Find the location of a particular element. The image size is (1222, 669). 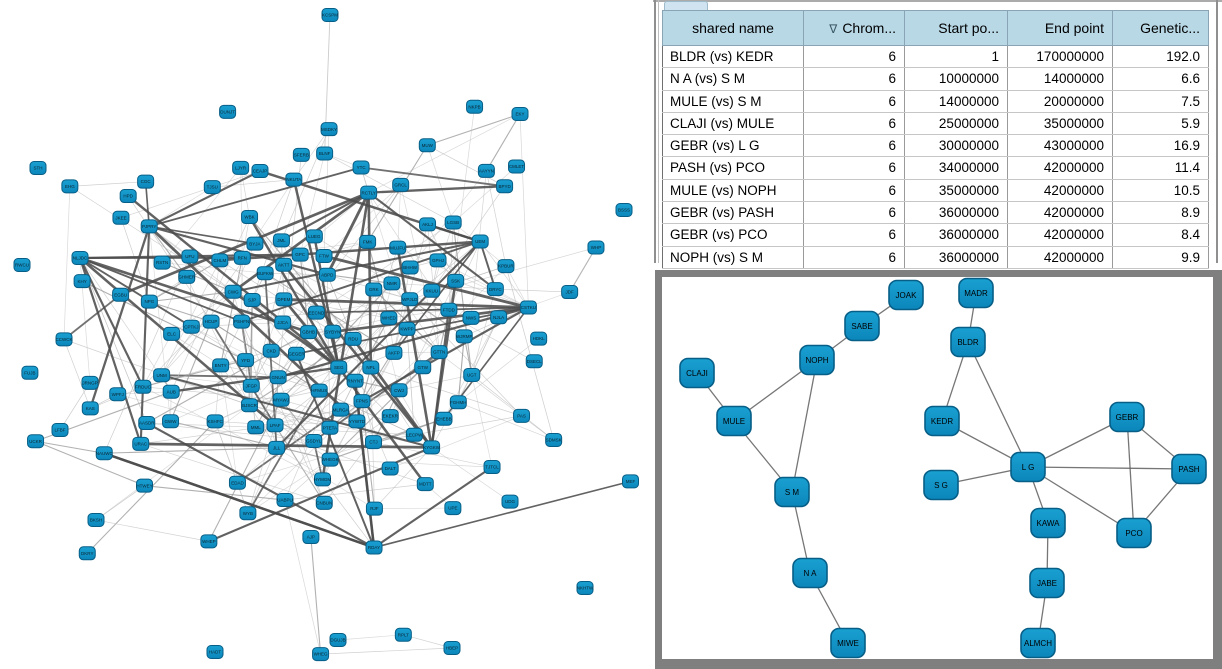

network-node: RDU is located at coordinates (353, 338).